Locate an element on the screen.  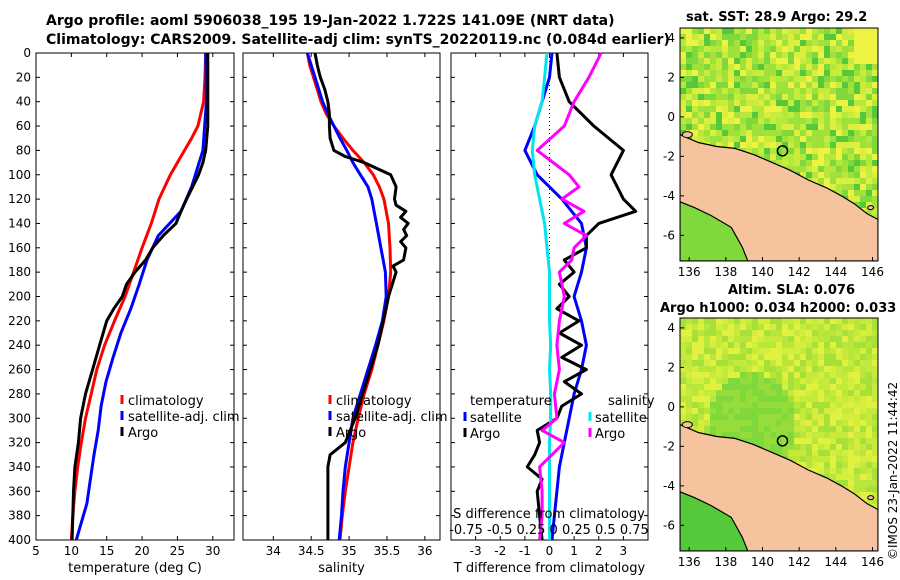
map-x-tick-label: 146 is located at coordinates (872, 562).